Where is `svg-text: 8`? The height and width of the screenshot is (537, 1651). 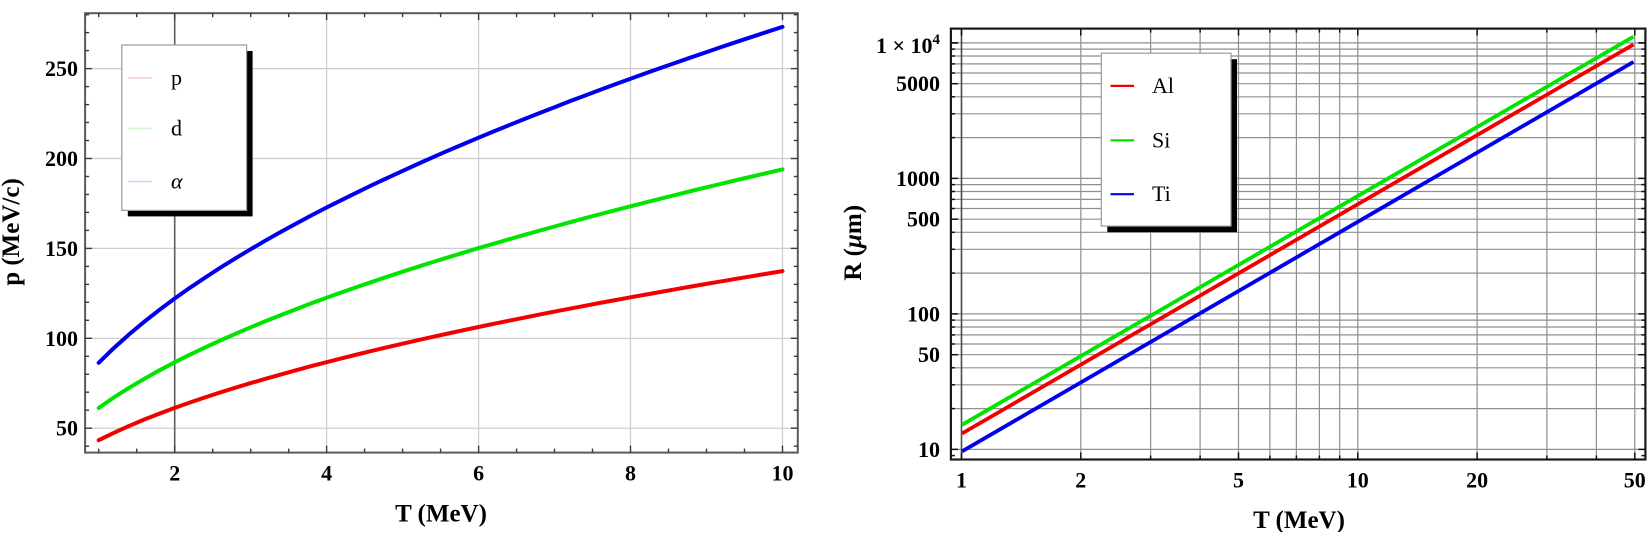
svg-text: 8 is located at coordinates (630, 473).